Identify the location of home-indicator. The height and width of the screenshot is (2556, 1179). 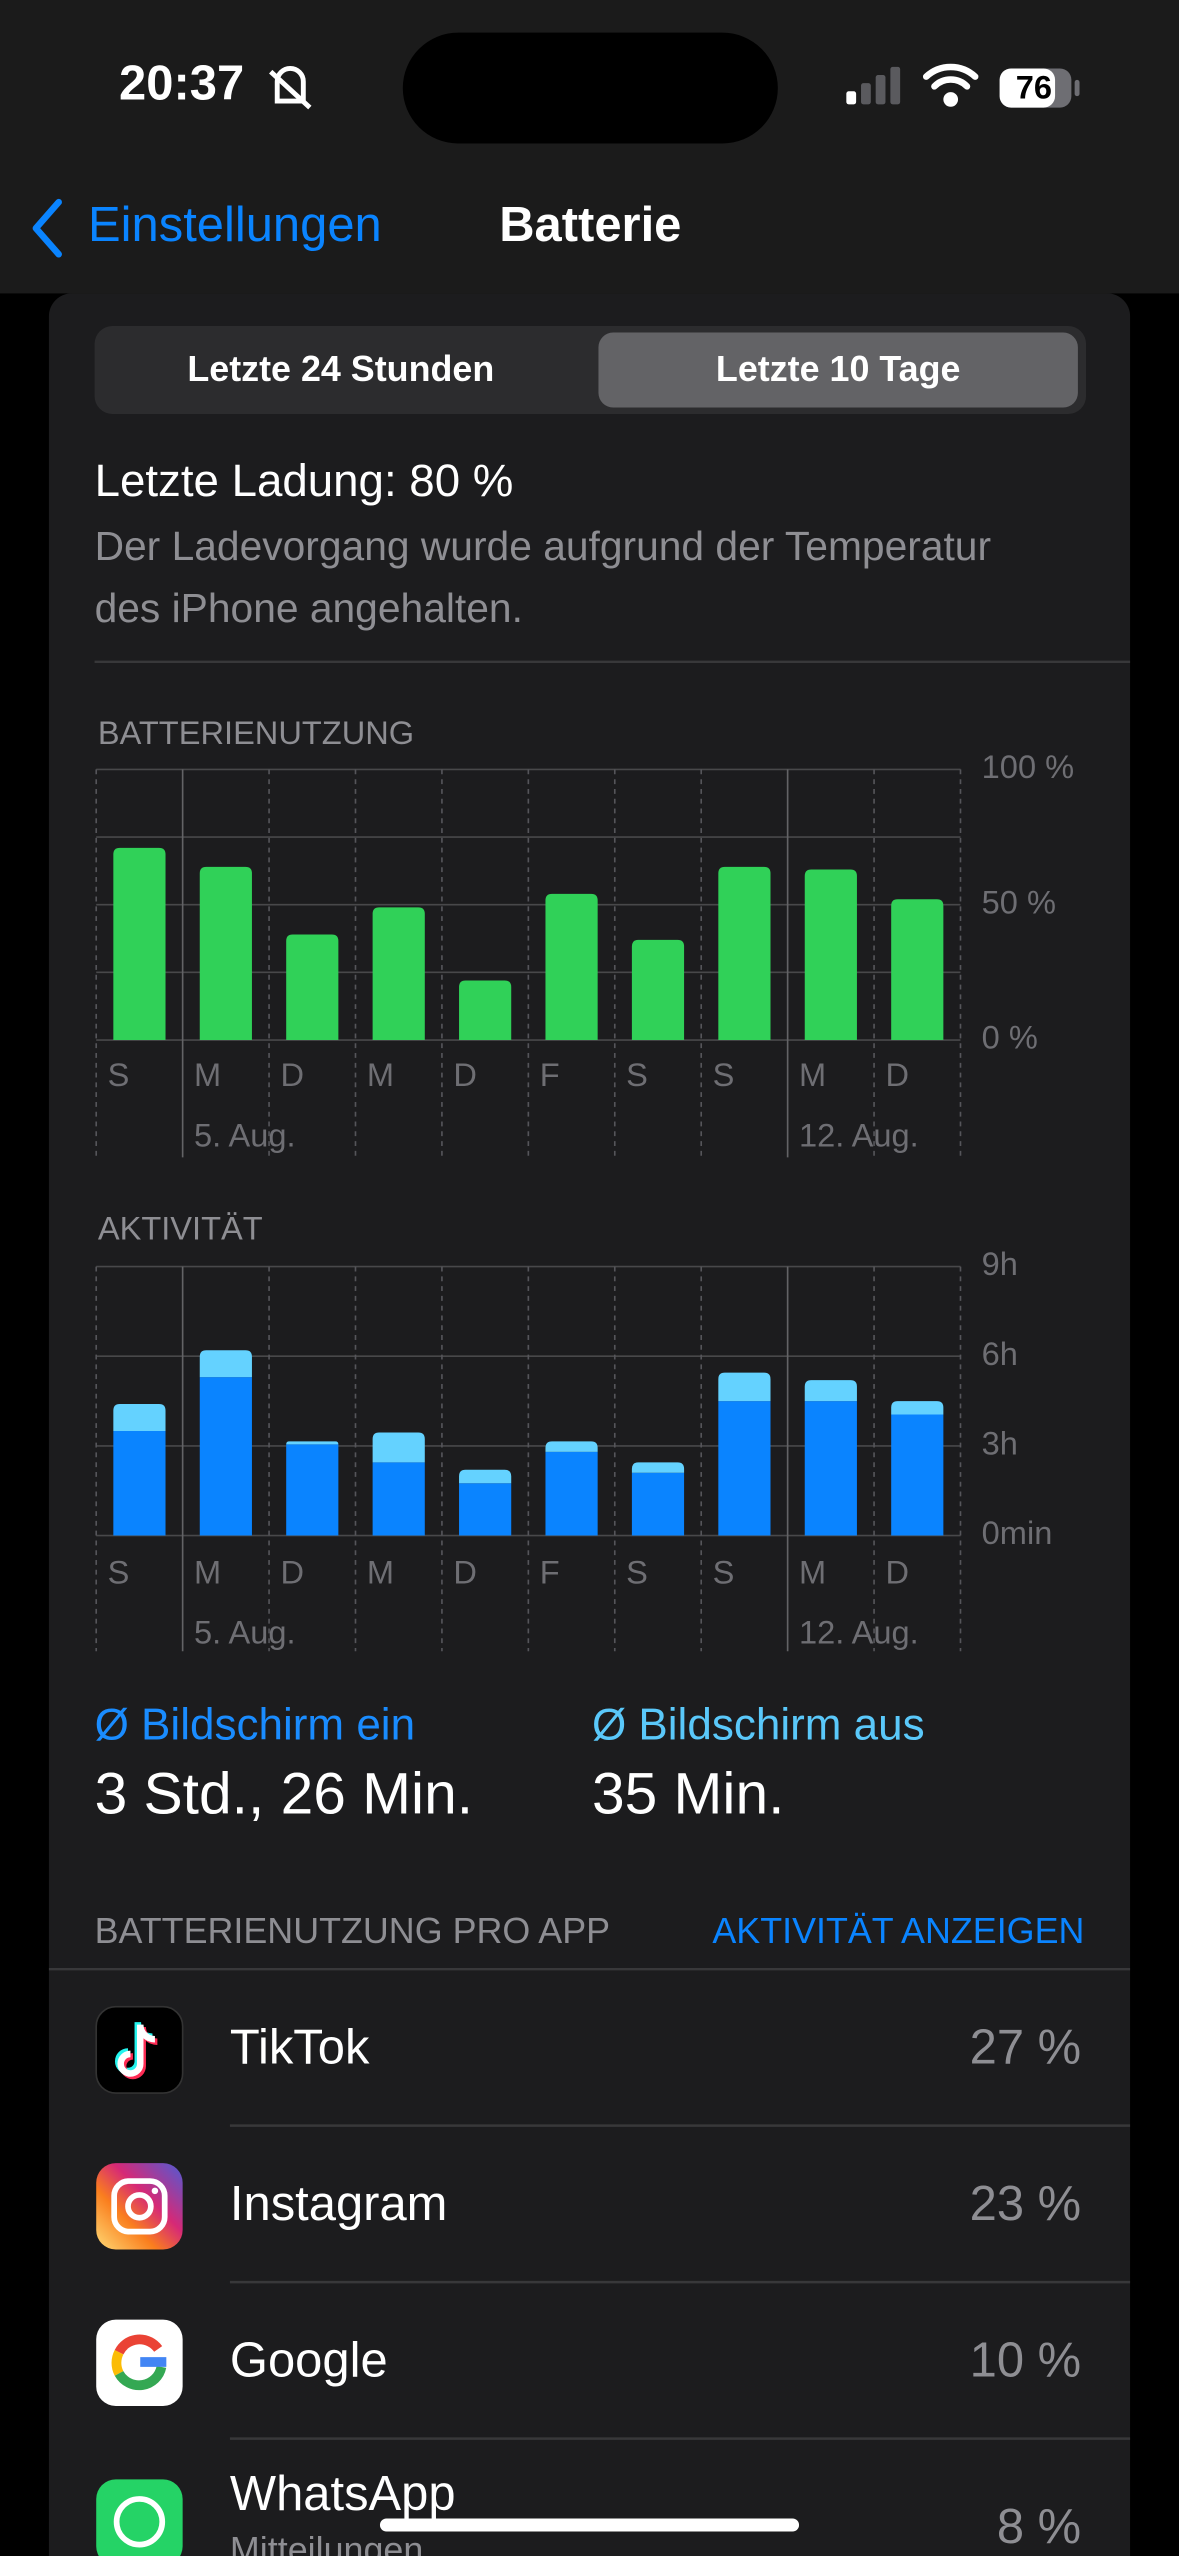
(589, 2525).